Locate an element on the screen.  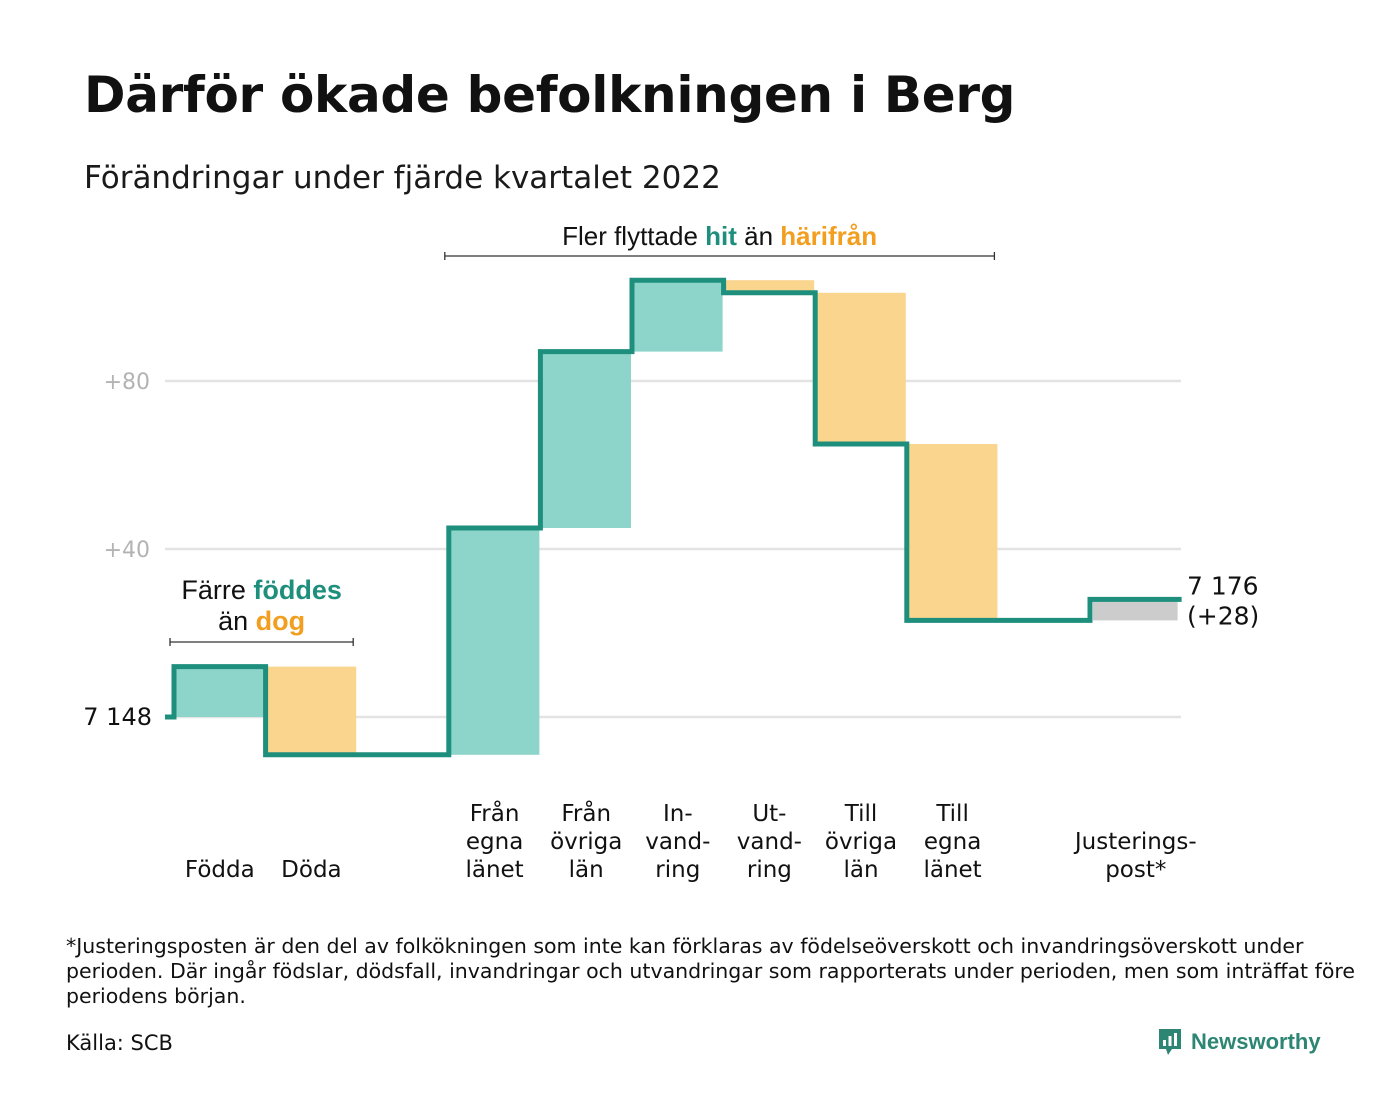
category-label: Ut- is located at coordinates (769, 814).